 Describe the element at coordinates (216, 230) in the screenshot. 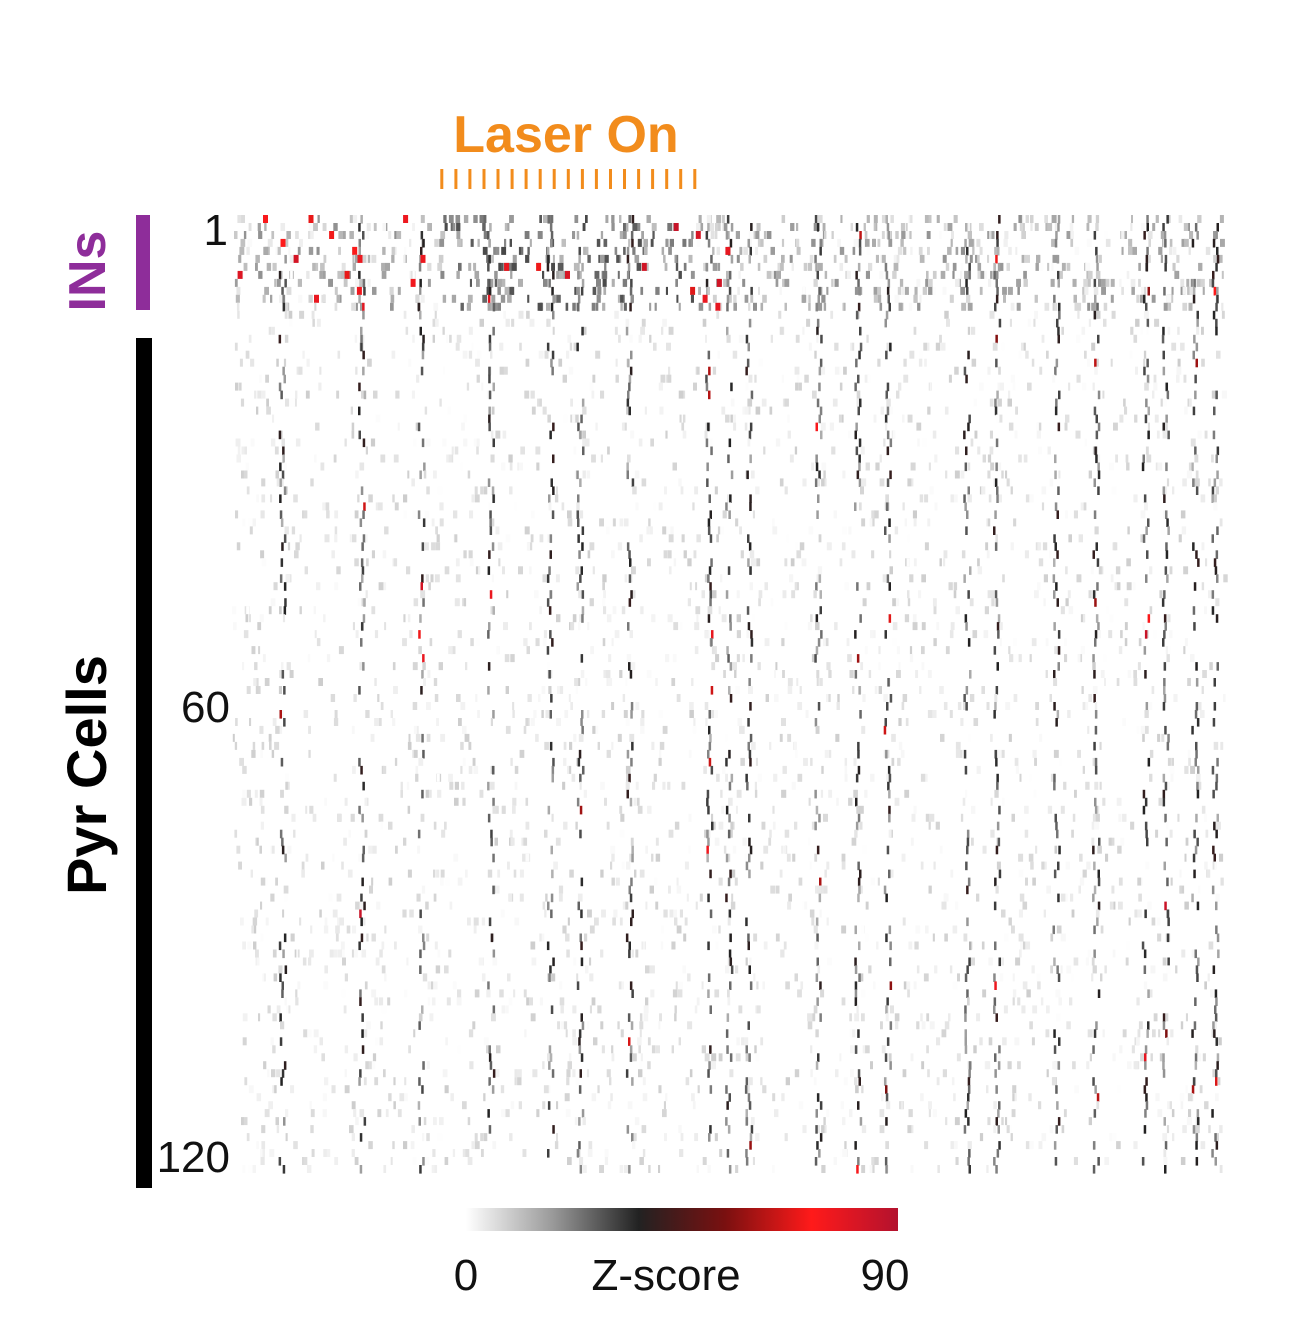

I see `y-tick-label-1: 1` at that location.